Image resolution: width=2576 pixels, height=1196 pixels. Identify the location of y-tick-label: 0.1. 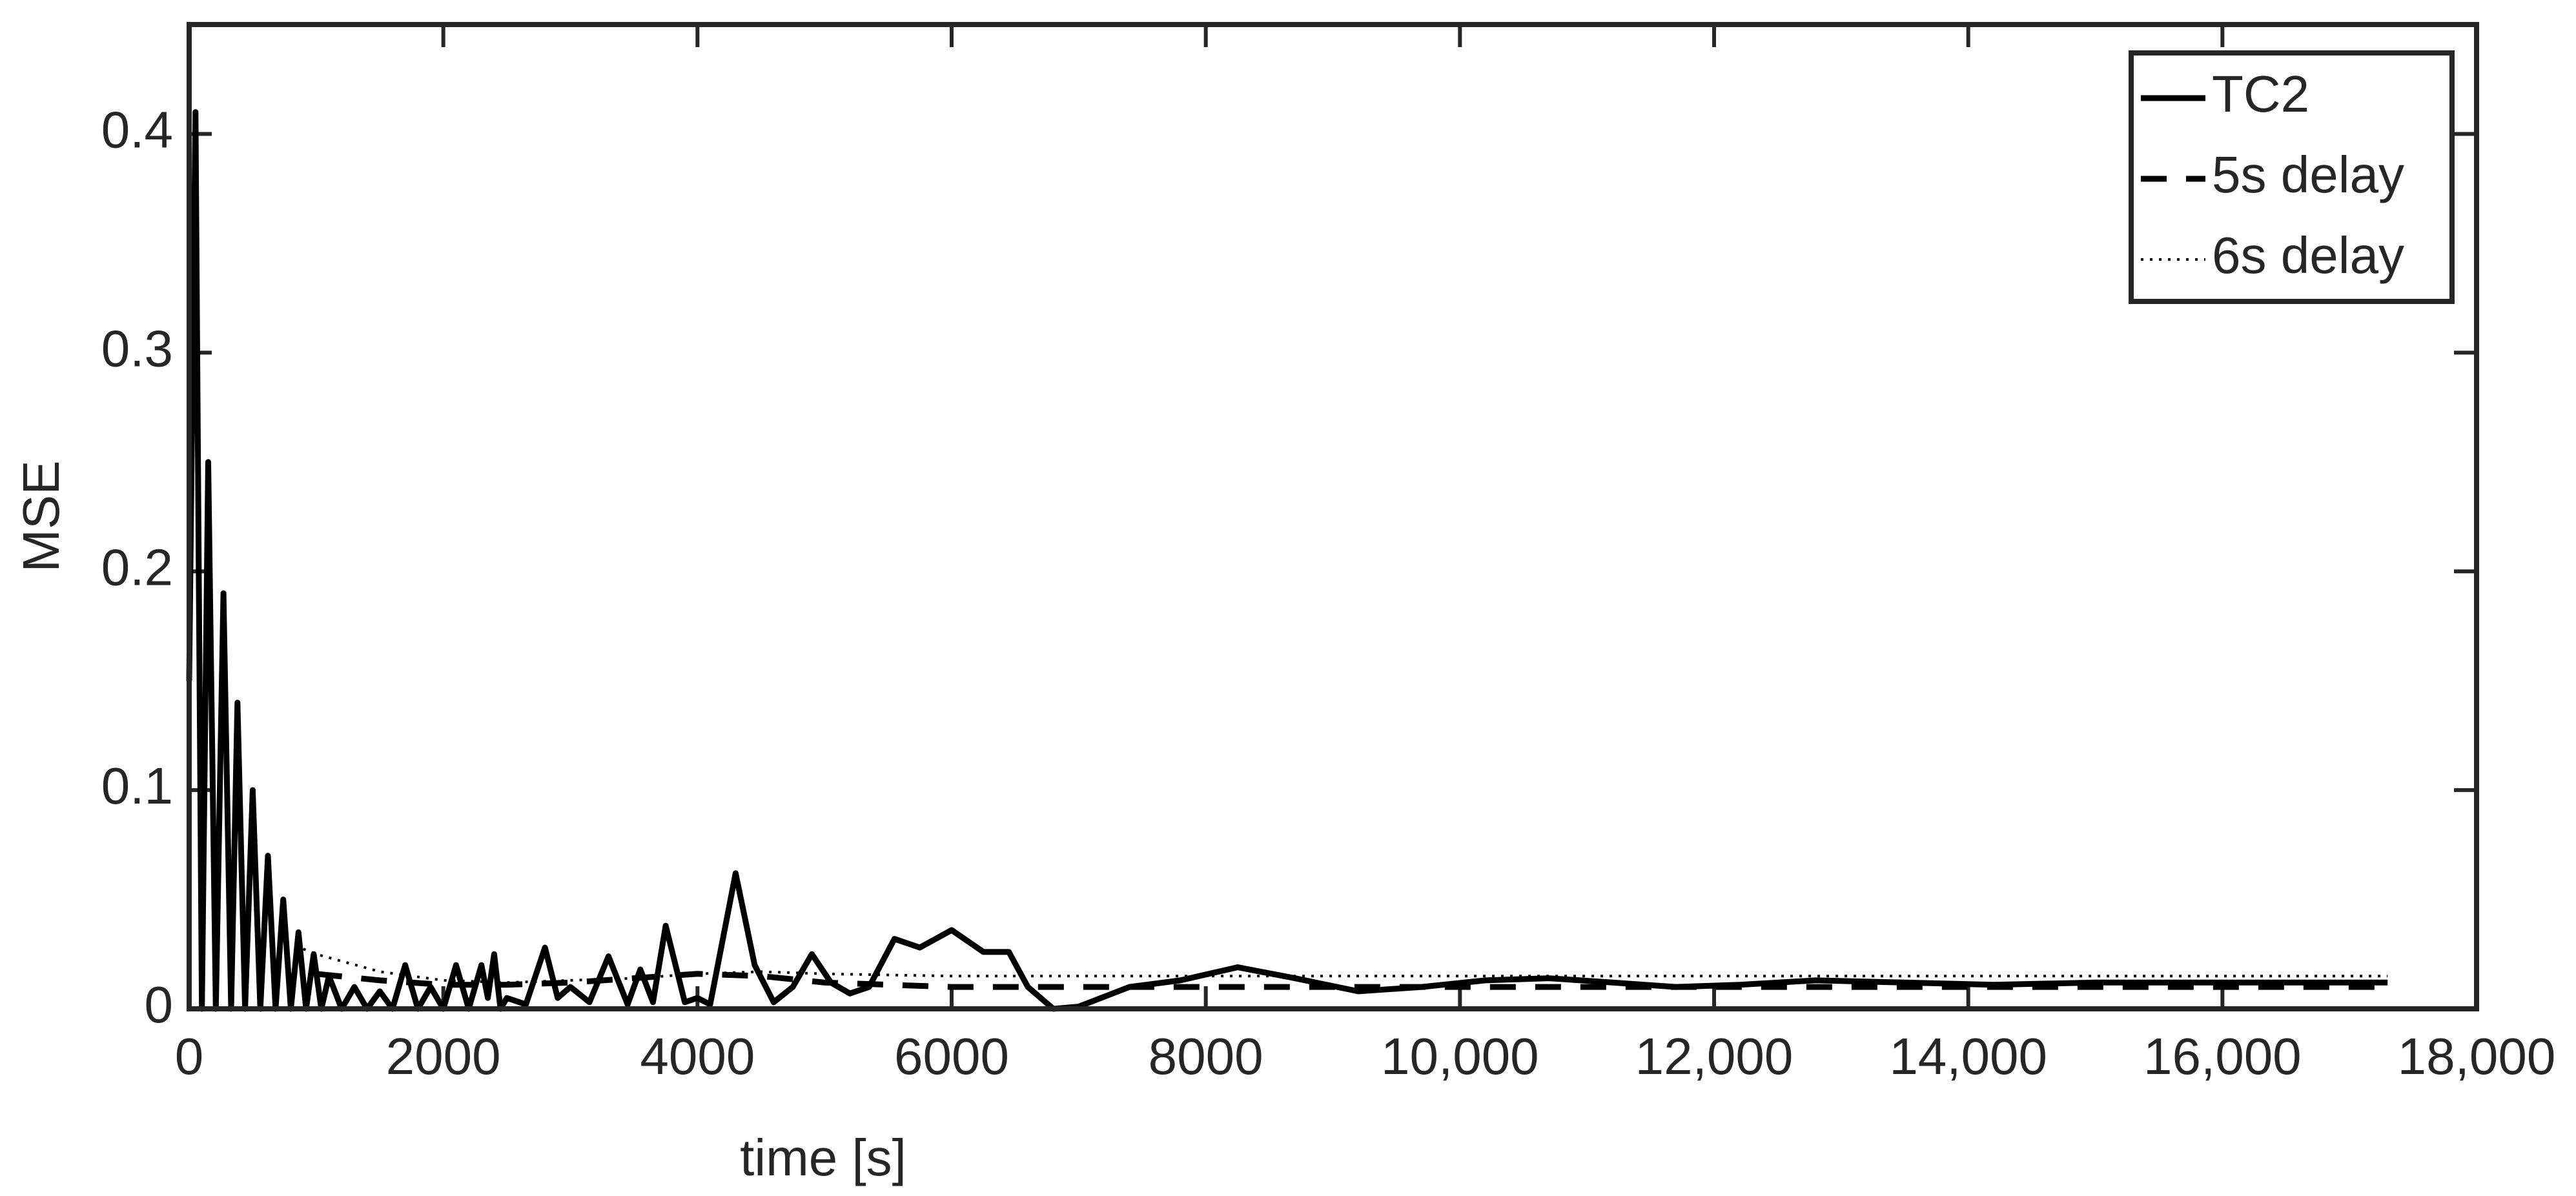
(137, 786).